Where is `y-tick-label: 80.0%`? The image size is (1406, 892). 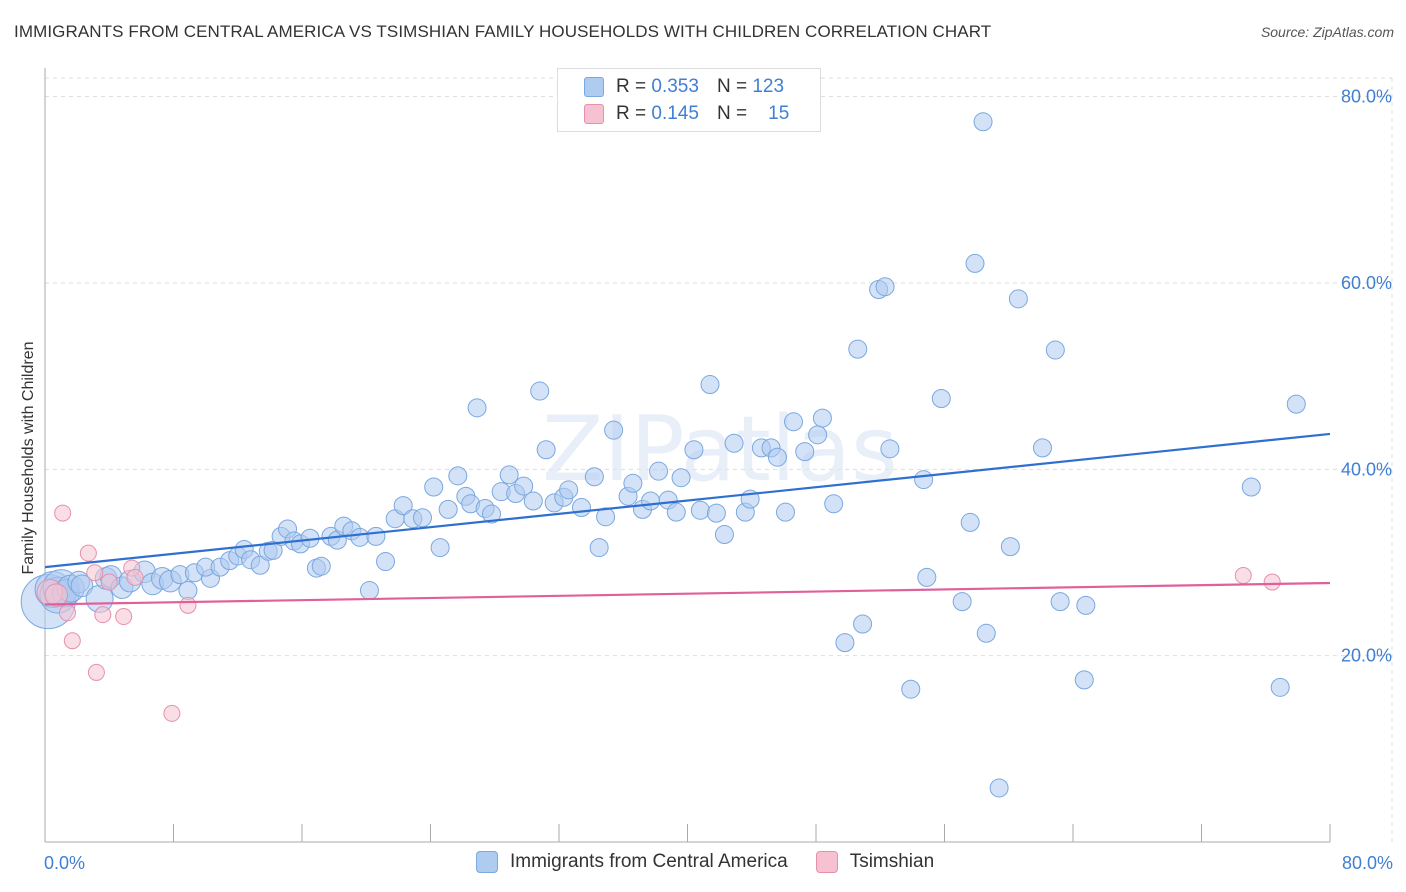 y-tick-label: 80.0% is located at coordinates (1366, 97).